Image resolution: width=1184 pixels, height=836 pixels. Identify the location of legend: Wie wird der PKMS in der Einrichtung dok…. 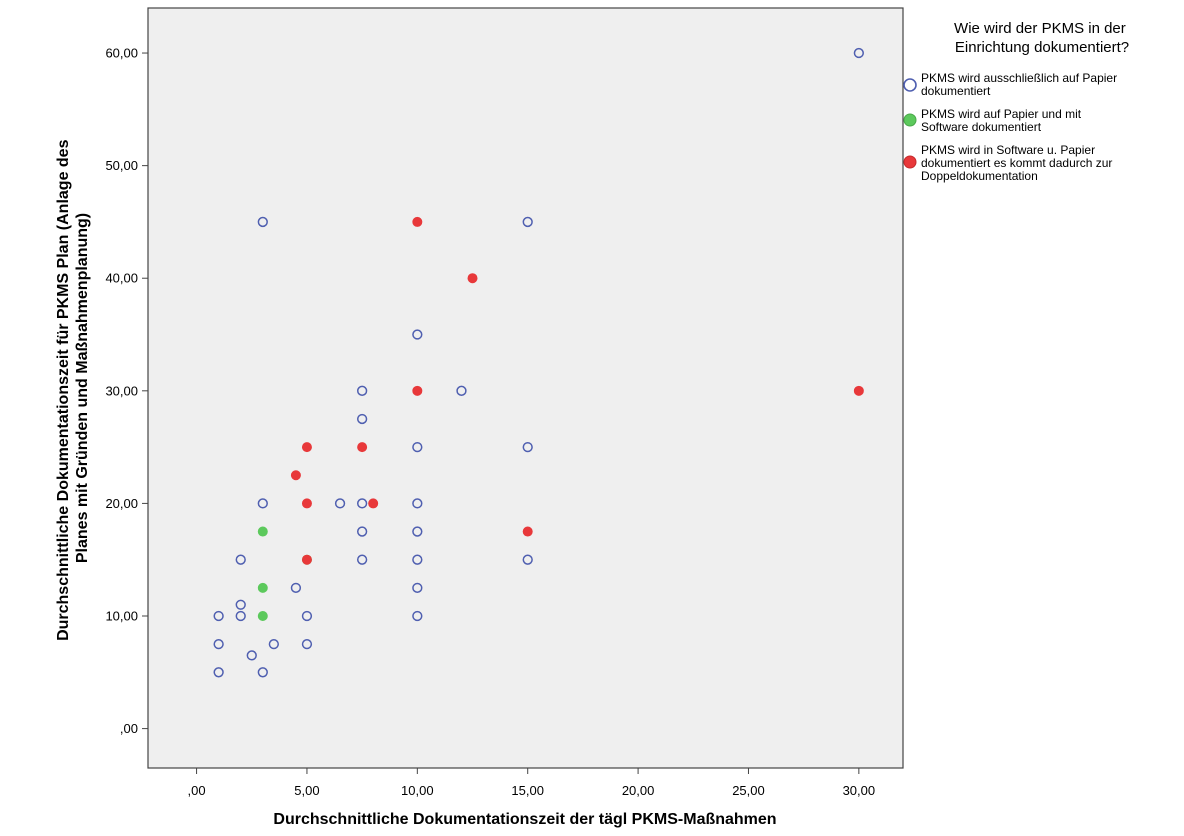
(1016, 101).